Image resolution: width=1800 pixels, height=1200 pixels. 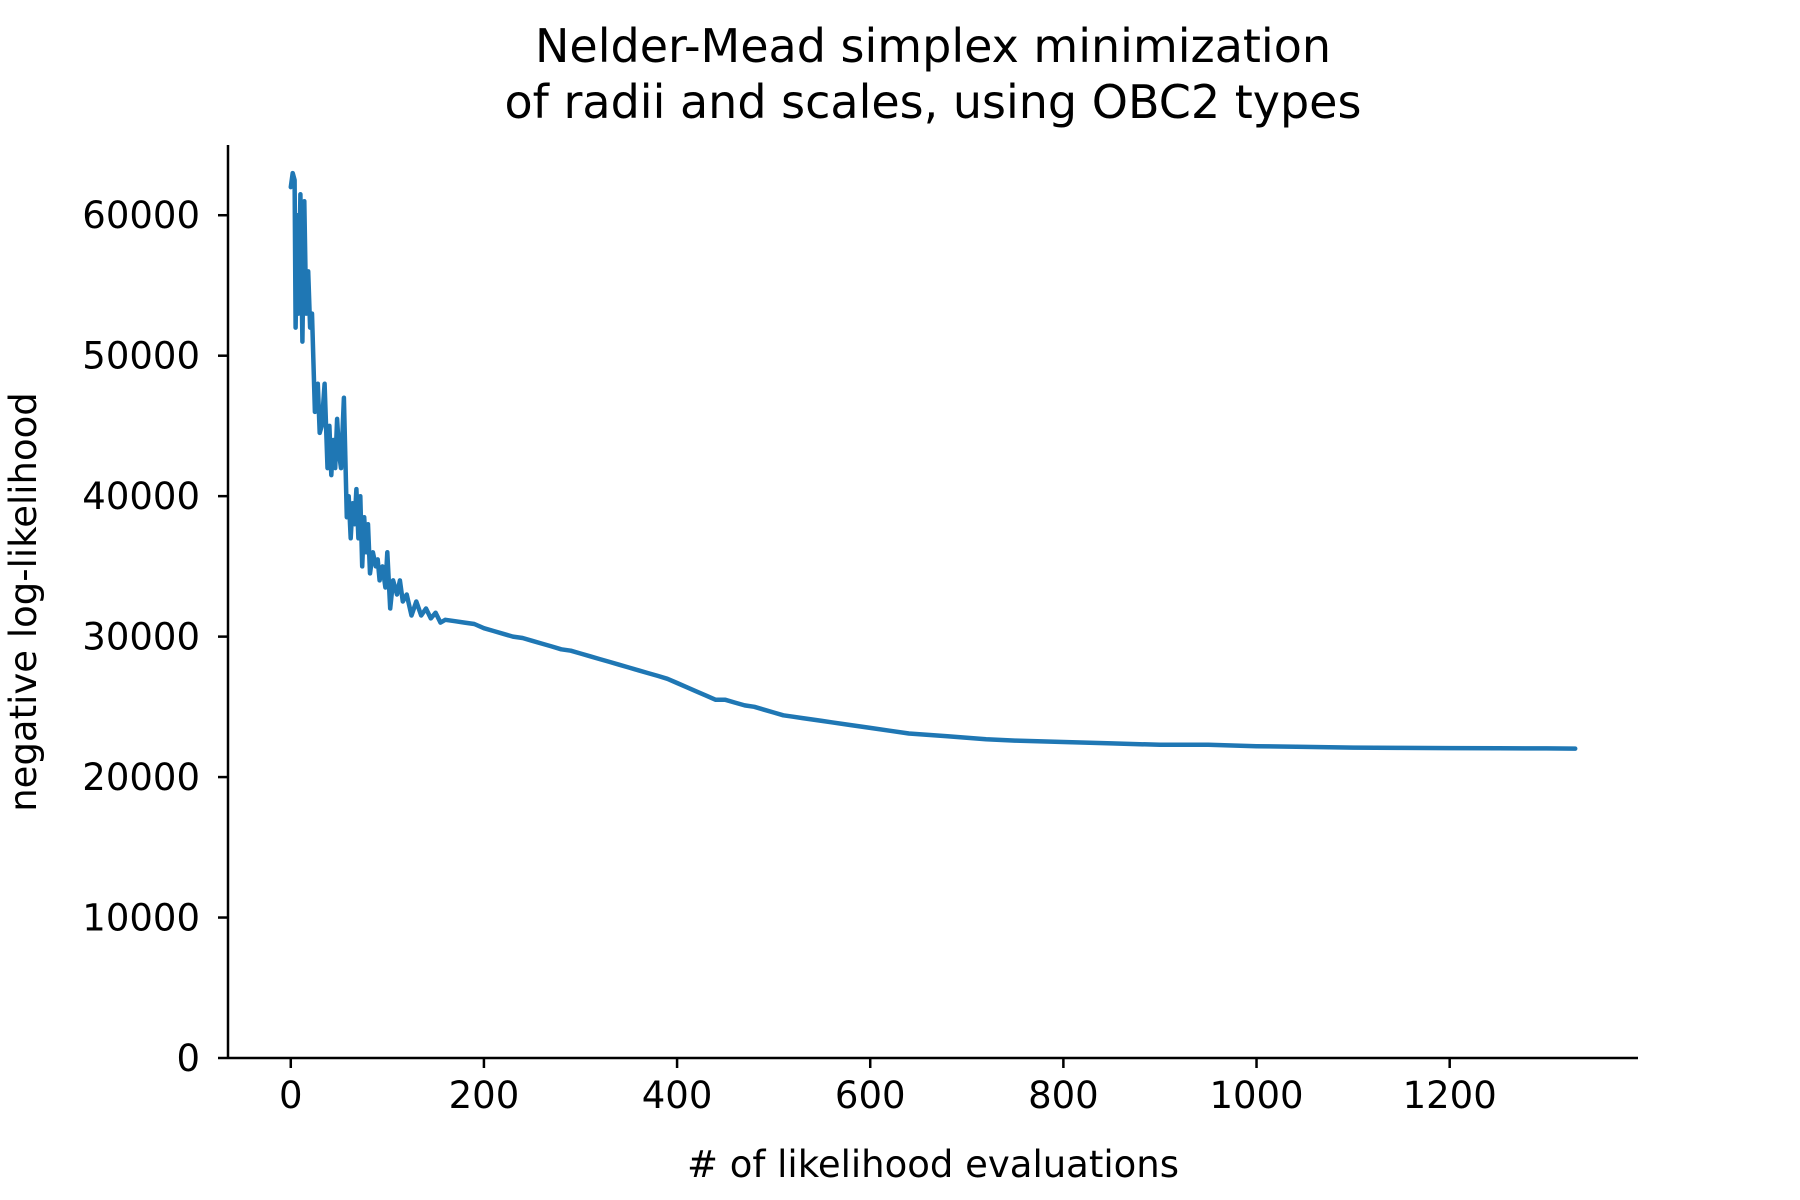 What do you see at coordinates (141, 918) in the screenshot?
I see `y-tick-label: 10000` at bounding box center [141, 918].